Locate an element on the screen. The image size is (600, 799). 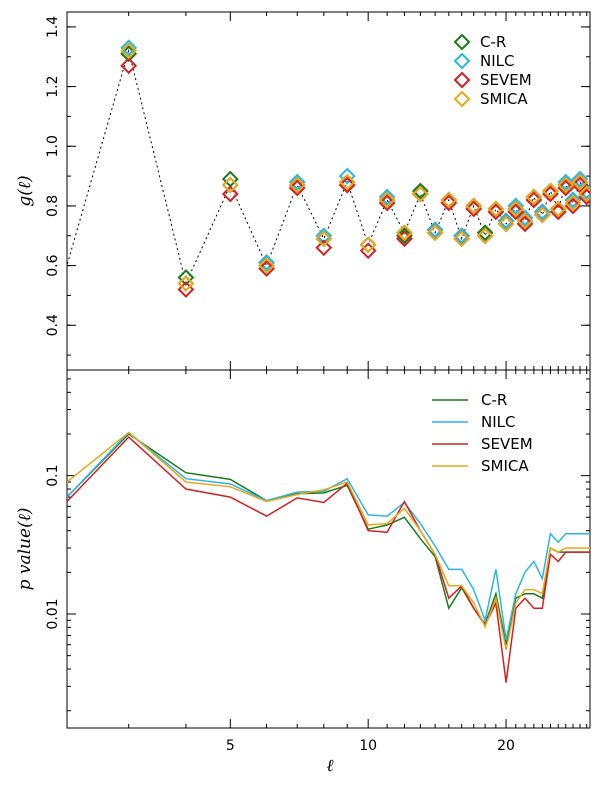
top-y-tick-label: 1.4 is located at coordinates (53, 27).